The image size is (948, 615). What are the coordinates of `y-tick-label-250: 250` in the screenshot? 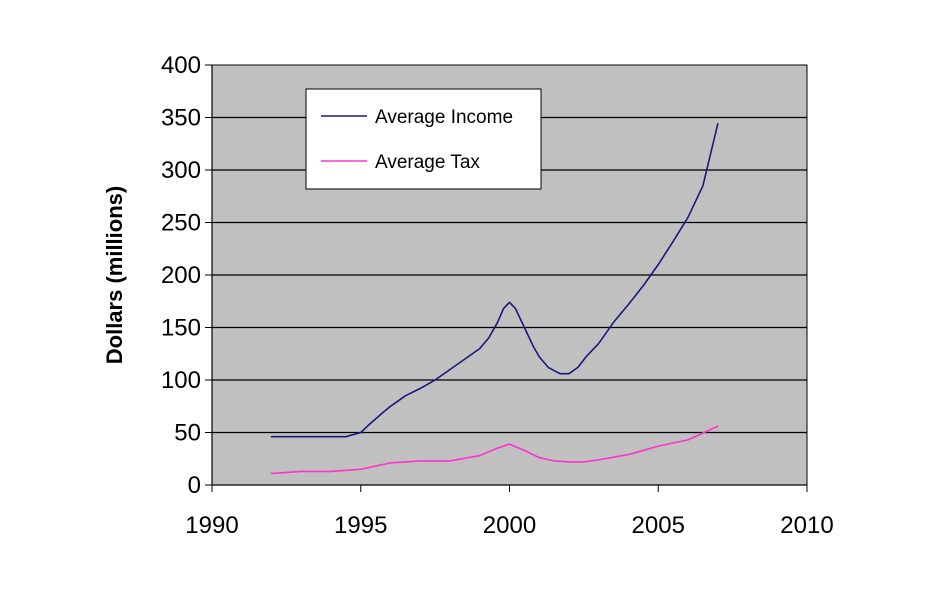 It's located at (181, 223).